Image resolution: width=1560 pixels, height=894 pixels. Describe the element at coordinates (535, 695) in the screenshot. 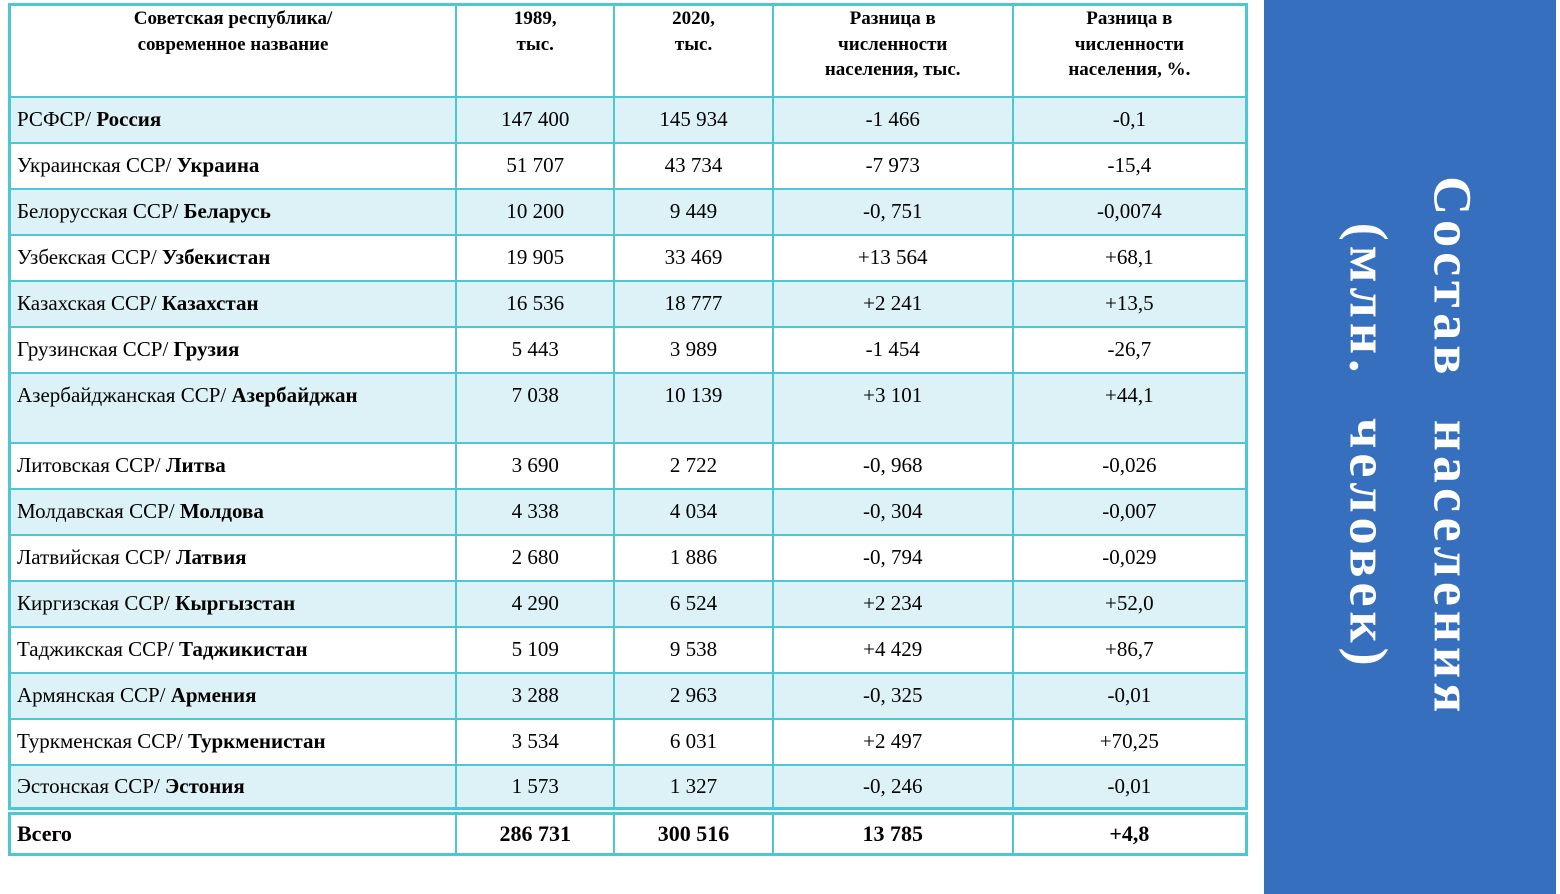

I see `value-1989-cell: 3 288` at that location.